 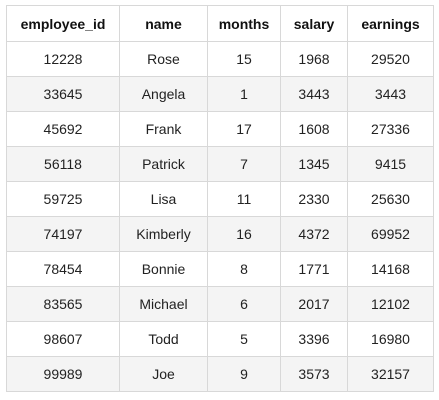 I want to click on cell-name: Joe, so click(x=163, y=374).